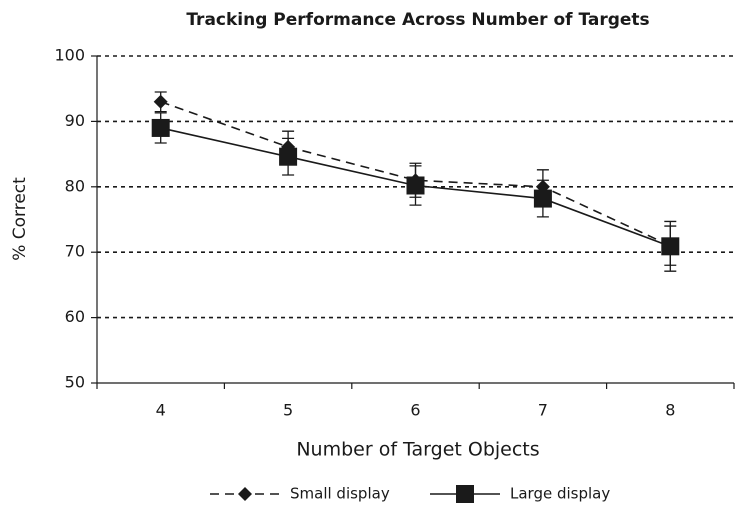 This screenshot has width=736, height=506. I want to click on y-tick-label: 80, so click(75, 185).